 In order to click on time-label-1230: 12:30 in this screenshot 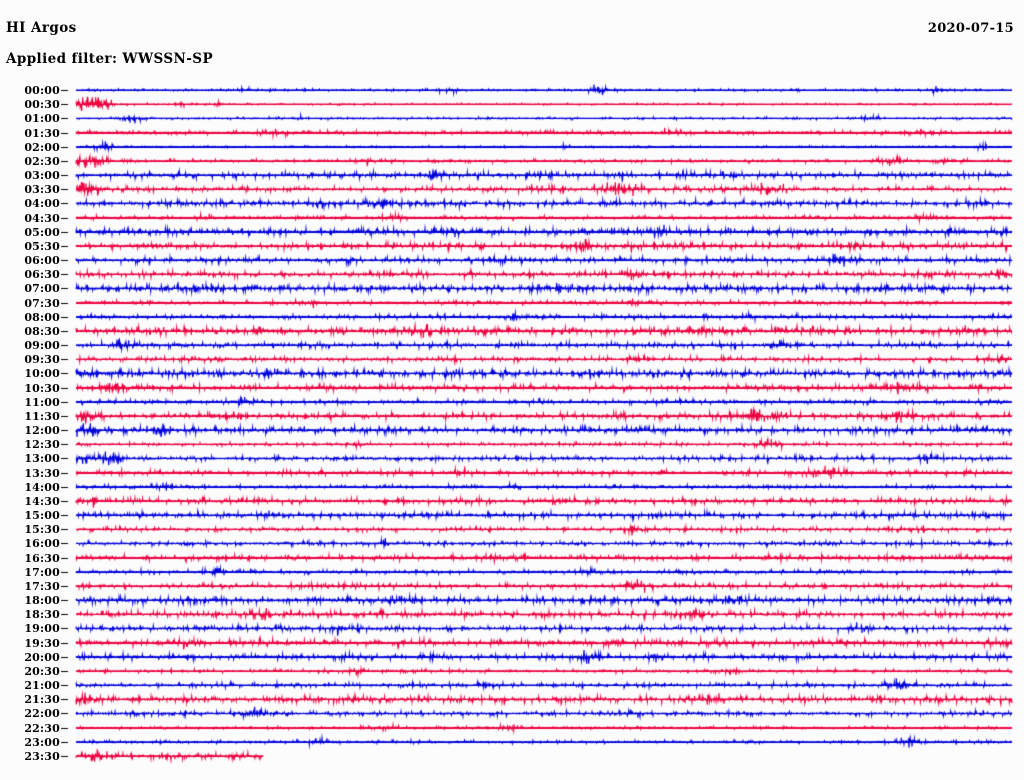, I will do `click(42, 445)`.